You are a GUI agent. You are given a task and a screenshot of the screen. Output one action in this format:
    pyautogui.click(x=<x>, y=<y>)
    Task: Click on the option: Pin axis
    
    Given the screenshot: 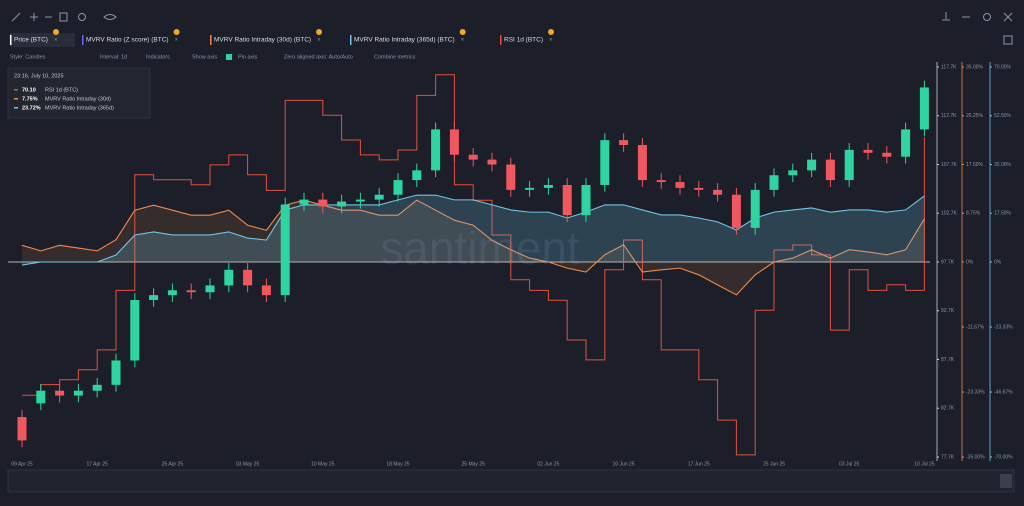 What is the action you would take?
    pyautogui.click(x=248, y=57)
    